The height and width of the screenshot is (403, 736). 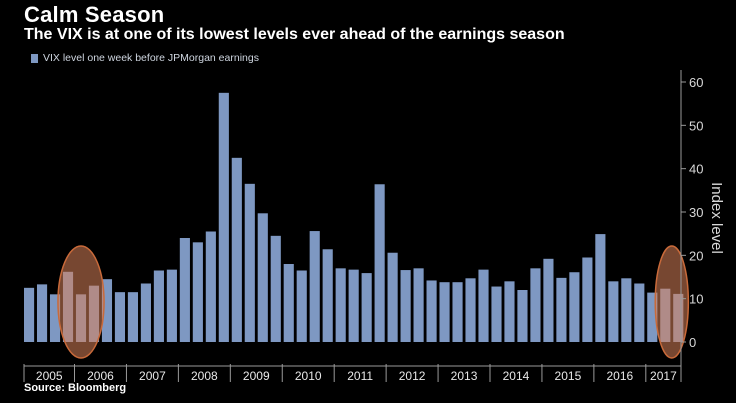 What do you see at coordinates (696, 169) in the screenshot?
I see `y-tick-label: 40` at bounding box center [696, 169].